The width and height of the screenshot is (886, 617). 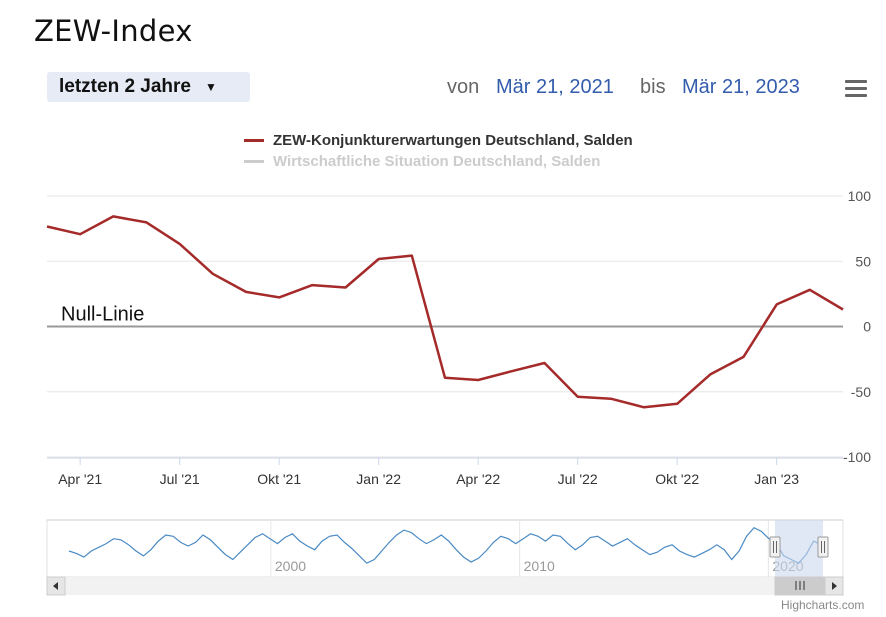 I want to click on date-to-label: bis, so click(x=653, y=87).